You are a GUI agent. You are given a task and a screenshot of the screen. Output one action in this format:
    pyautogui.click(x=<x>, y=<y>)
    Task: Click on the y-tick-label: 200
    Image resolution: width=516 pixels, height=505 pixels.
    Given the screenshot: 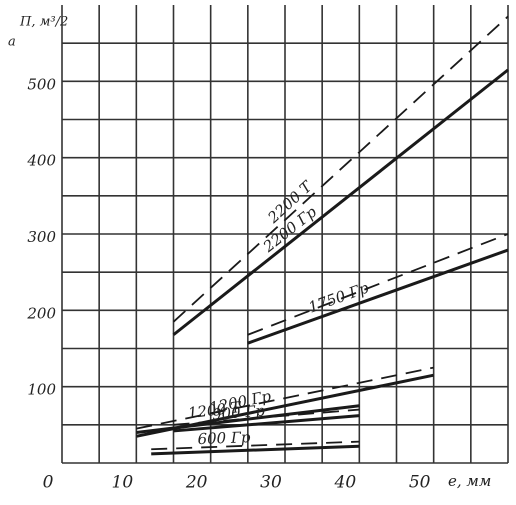 What is the action you would take?
    pyautogui.click(x=41, y=313)
    